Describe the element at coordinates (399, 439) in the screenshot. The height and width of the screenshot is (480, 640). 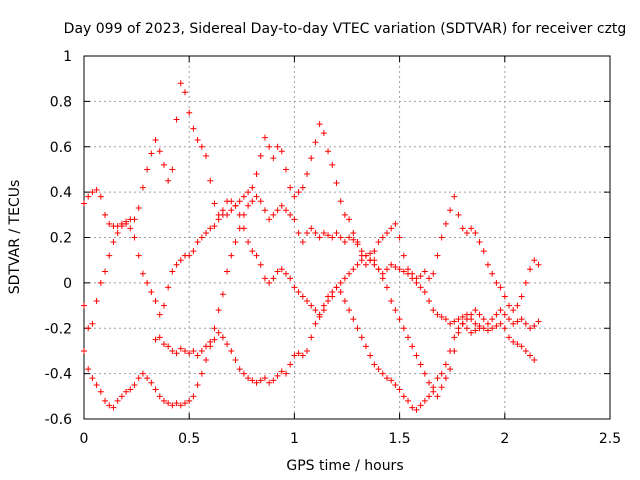
I see `x-tick-label: 1.5` at that location.